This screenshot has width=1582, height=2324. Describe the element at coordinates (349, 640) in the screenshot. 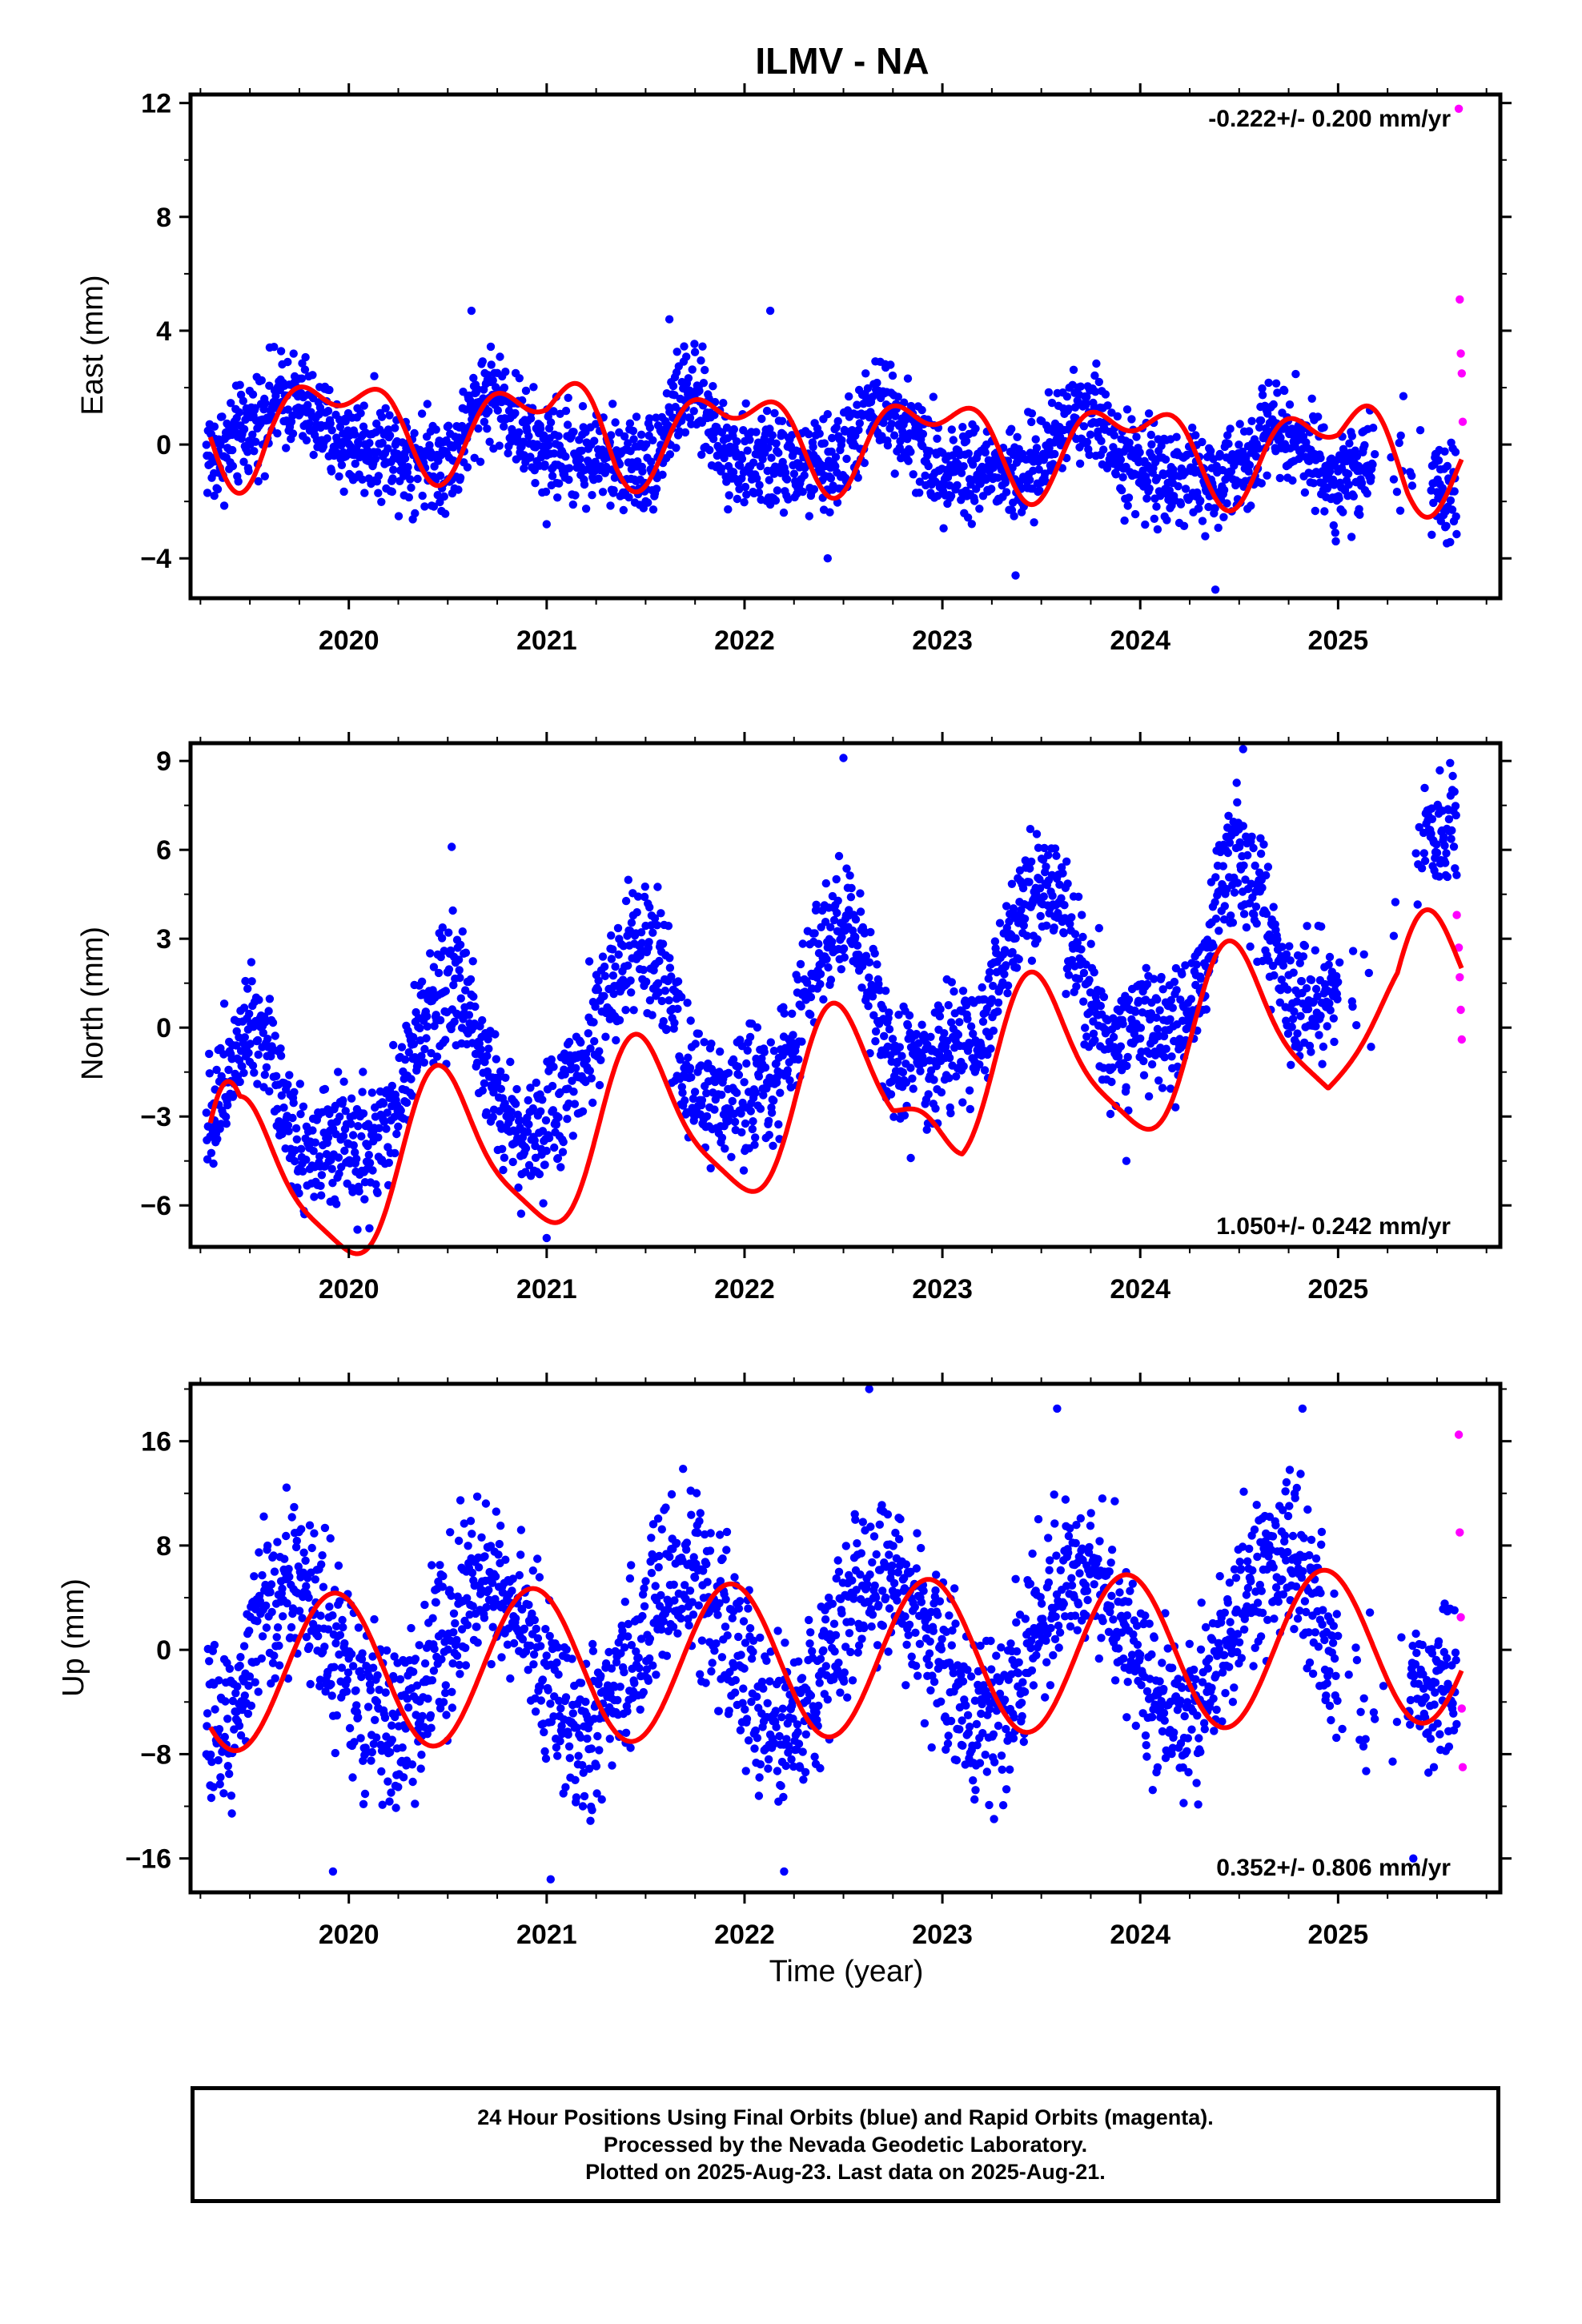

I see `east-xtick-label: 2020` at that location.